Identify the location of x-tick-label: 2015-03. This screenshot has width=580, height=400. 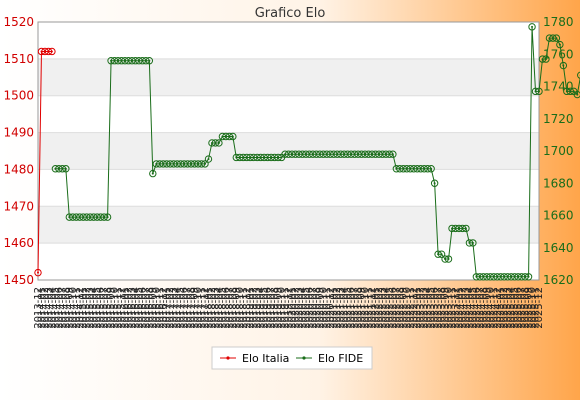
(90, 308).